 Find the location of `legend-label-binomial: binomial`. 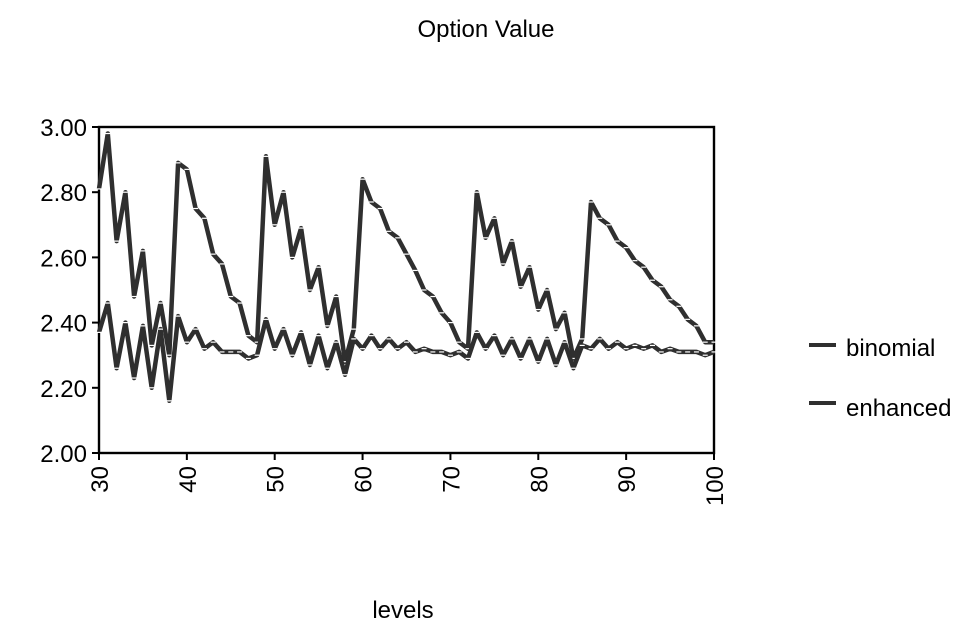

legend-label-binomial: binomial is located at coordinates (890, 348).